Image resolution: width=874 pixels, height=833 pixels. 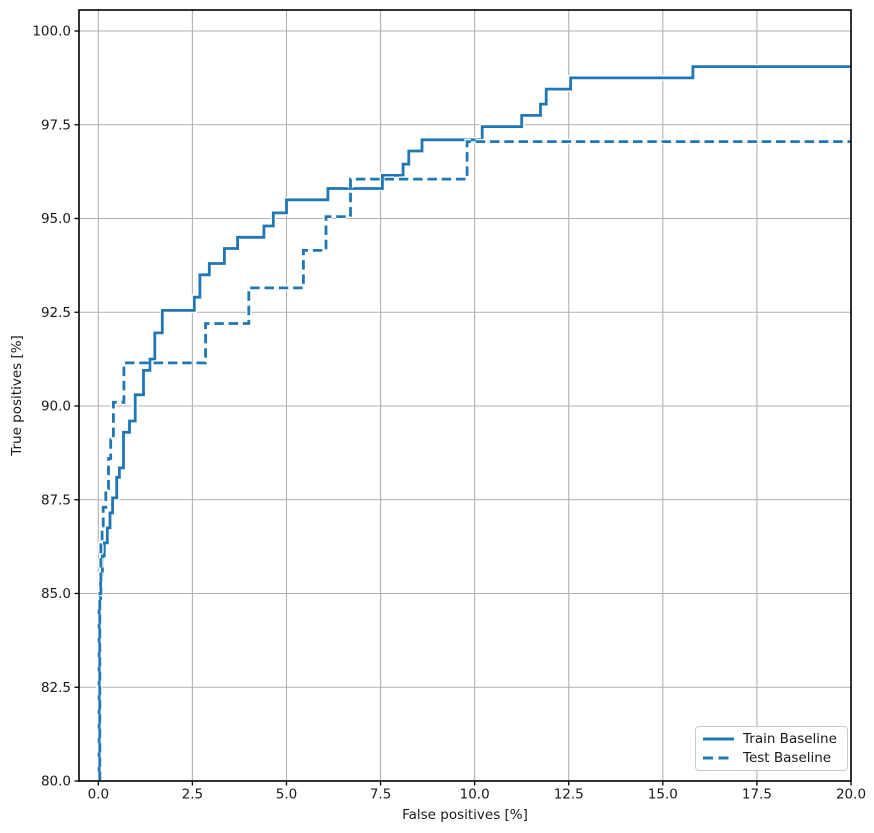 What do you see at coordinates (718, 739) in the screenshot?
I see `train-line-sample-icon` at bounding box center [718, 739].